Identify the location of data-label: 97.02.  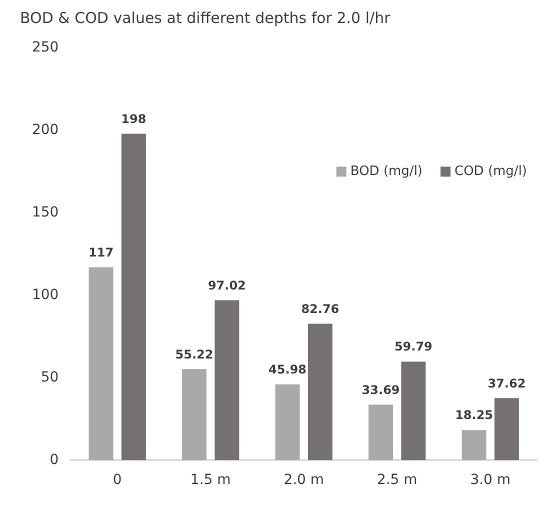
(227, 285).